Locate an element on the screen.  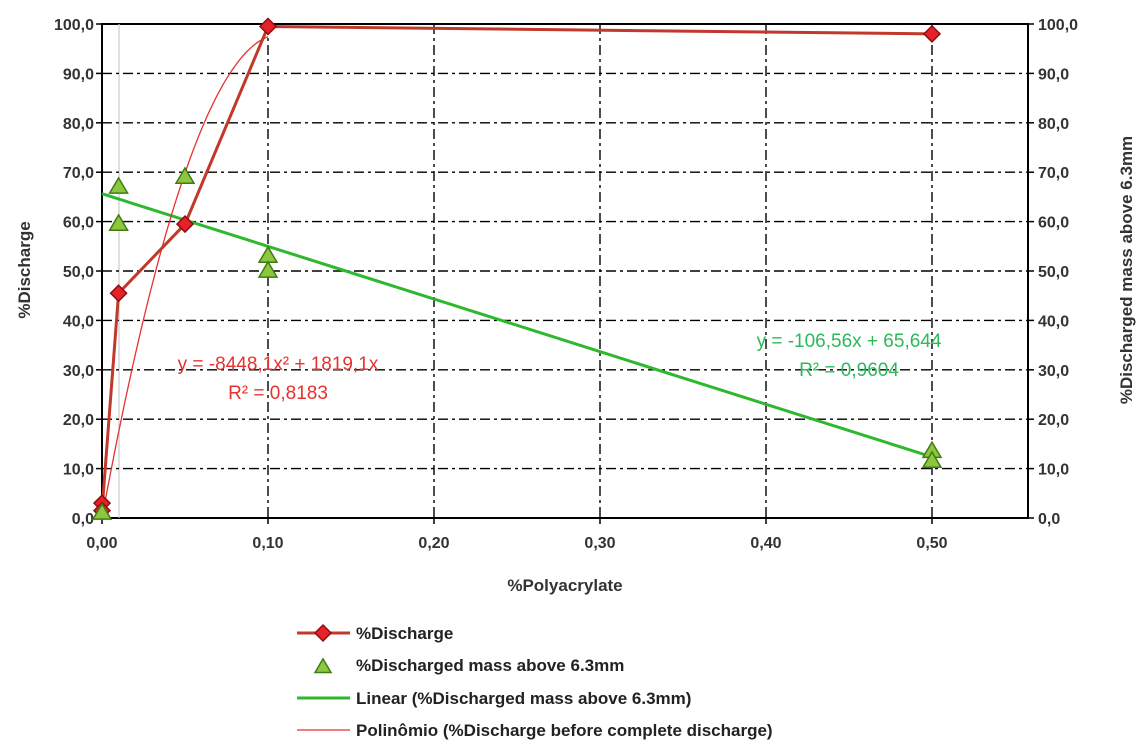
x-tick-label: 0,30 is located at coordinates (599, 543).